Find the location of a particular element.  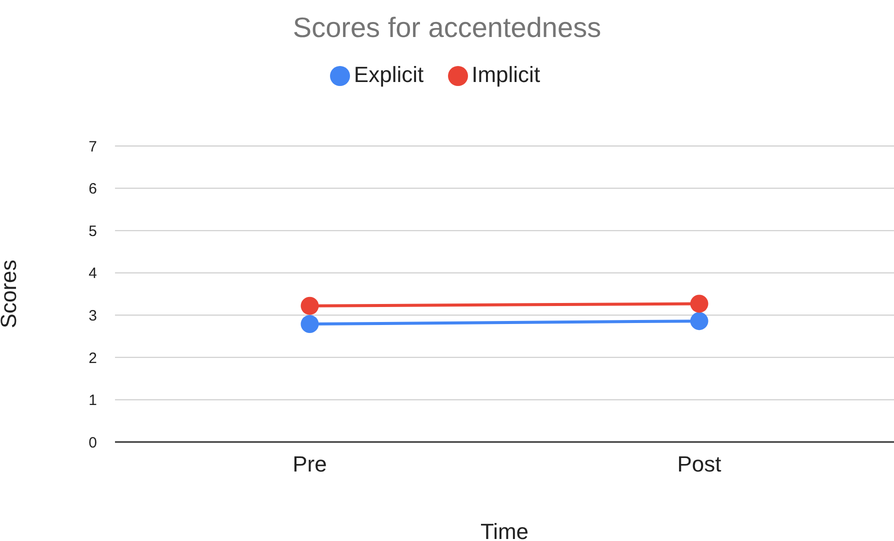

x-tick-label: Post is located at coordinates (699, 464).